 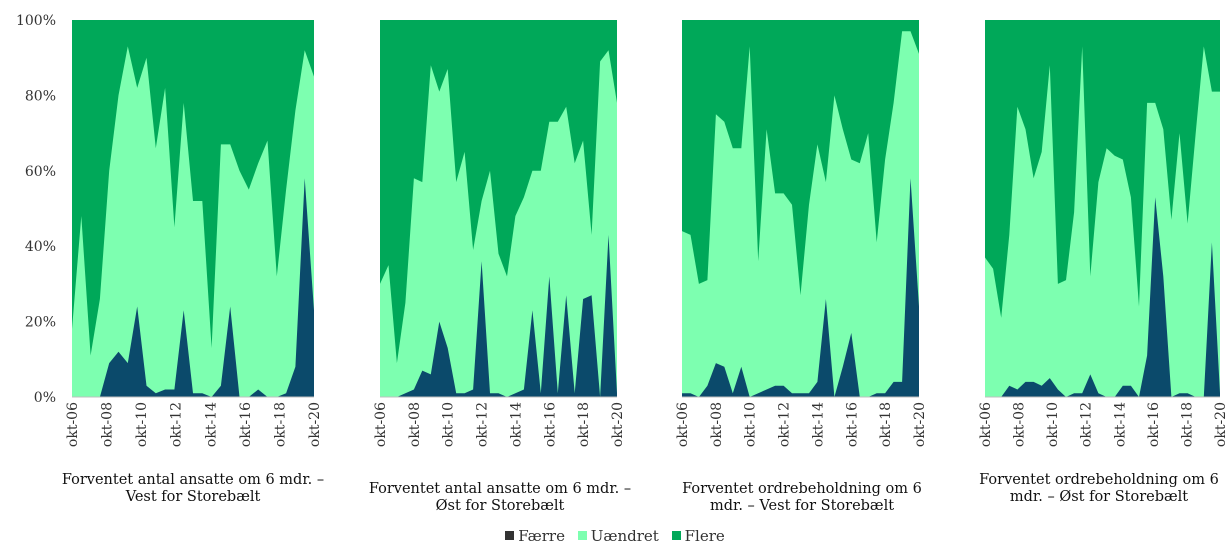 What do you see at coordinates (704, 536) in the screenshot?
I see `legend-label-flere: Flere` at bounding box center [704, 536].